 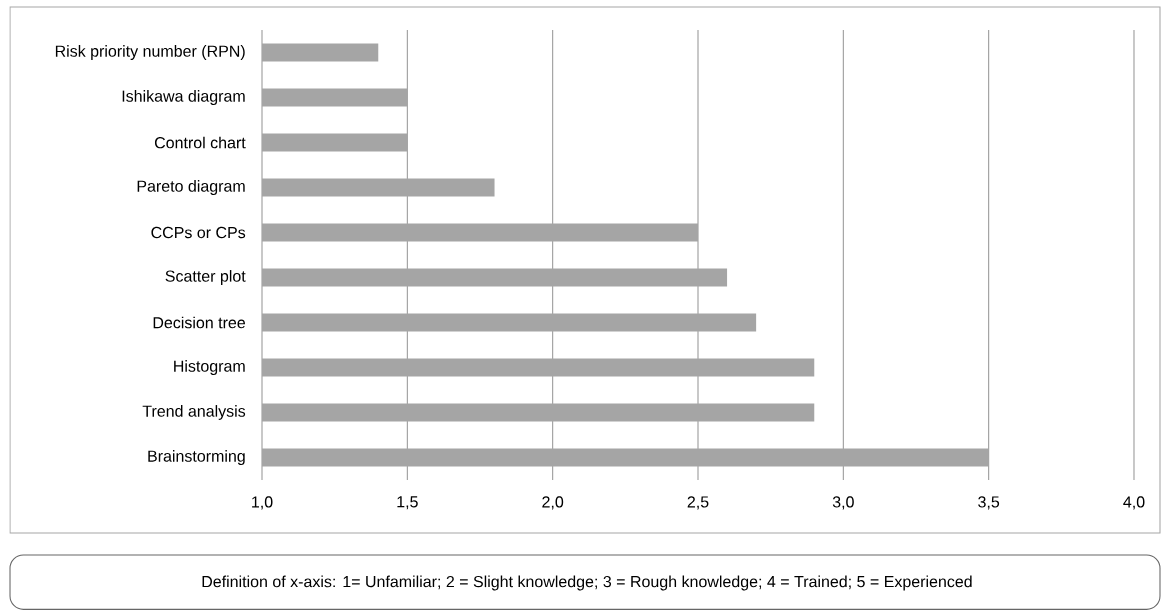 I want to click on x-tick-label: 2,0, so click(x=553, y=503).